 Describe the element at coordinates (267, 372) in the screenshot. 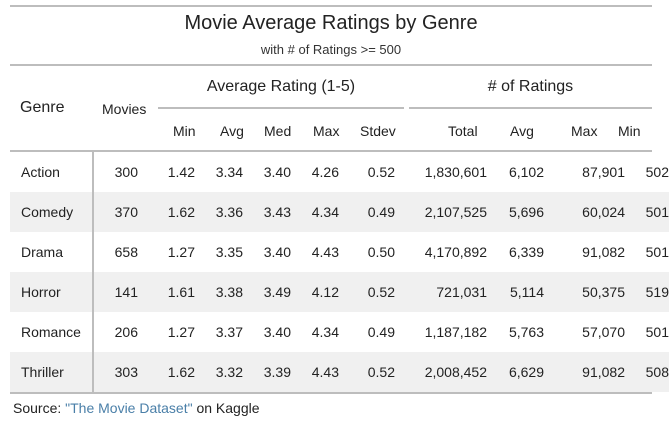

I see `value-cell: 3.39` at that location.